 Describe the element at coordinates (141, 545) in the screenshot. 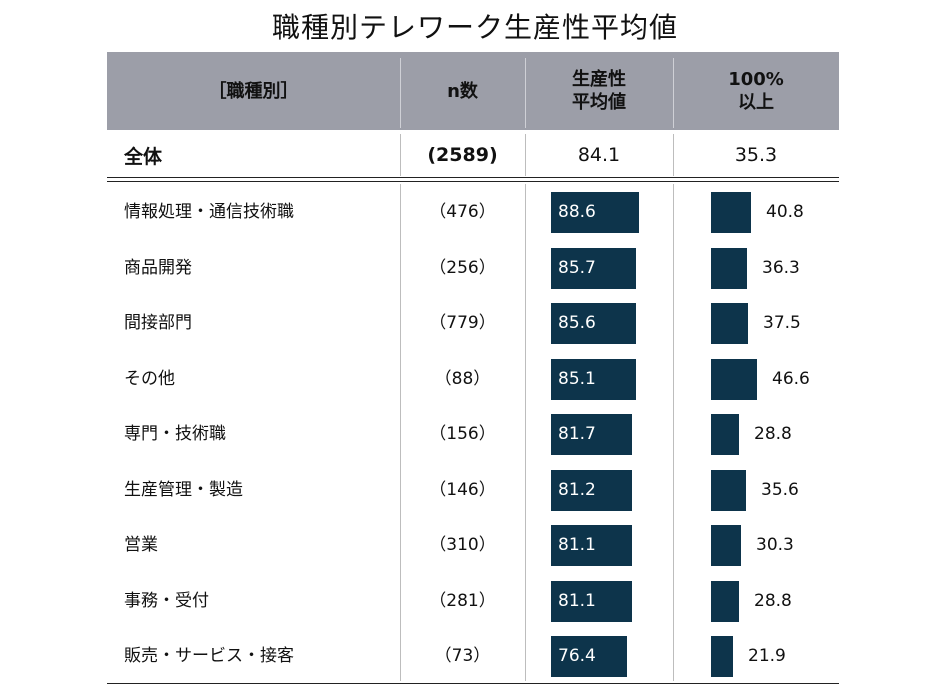

I see `row-label: 営業` at that location.